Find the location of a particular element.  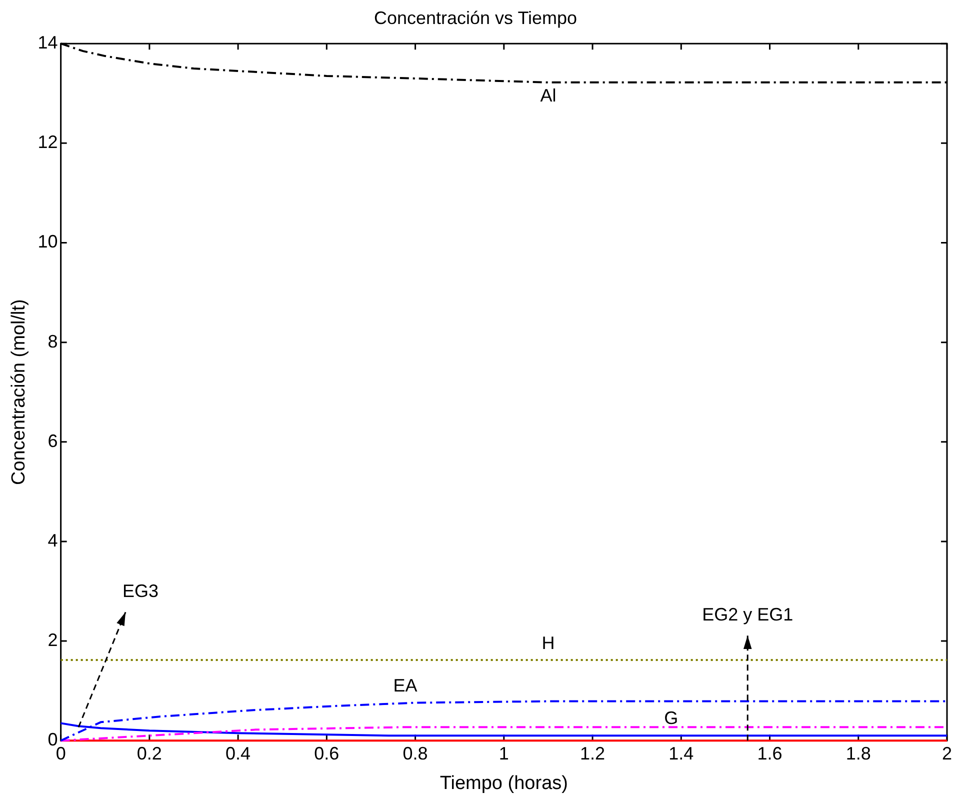

annotation: EA is located at coordinates (405, 686).